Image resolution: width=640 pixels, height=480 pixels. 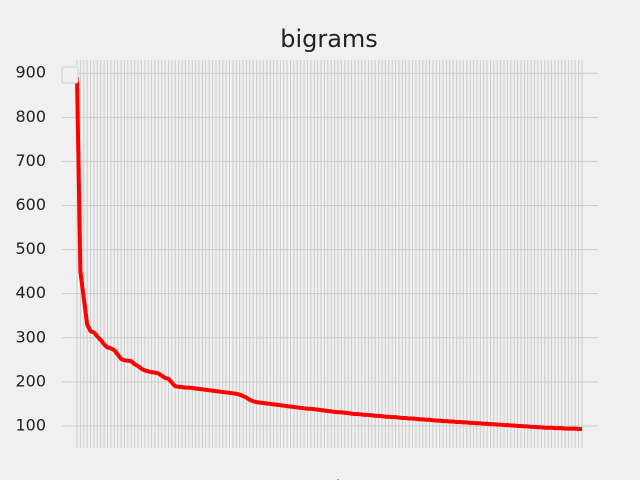 I want to click on chart-title: bigrams, so click(x=329, y=39).